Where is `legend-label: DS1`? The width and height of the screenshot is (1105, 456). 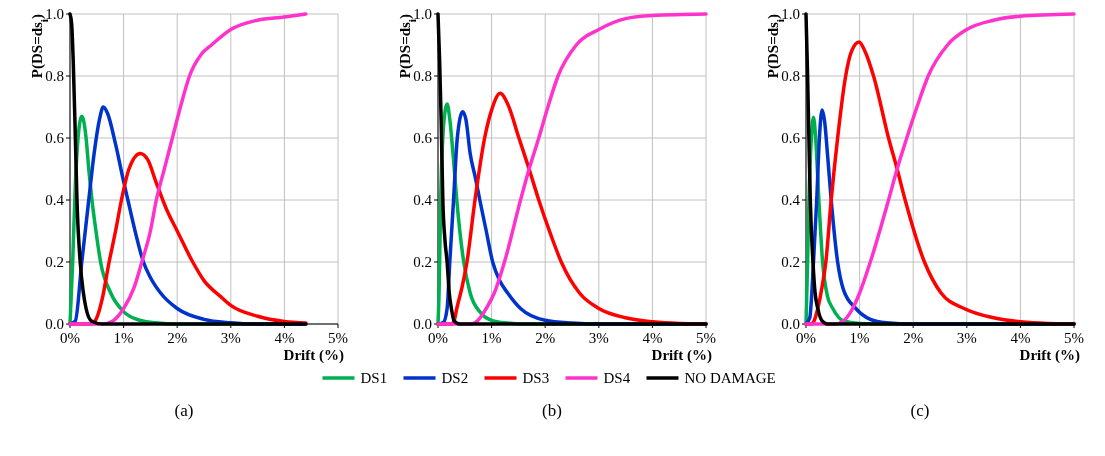
legend-label: DS1 is located at coordinates (374, 378).